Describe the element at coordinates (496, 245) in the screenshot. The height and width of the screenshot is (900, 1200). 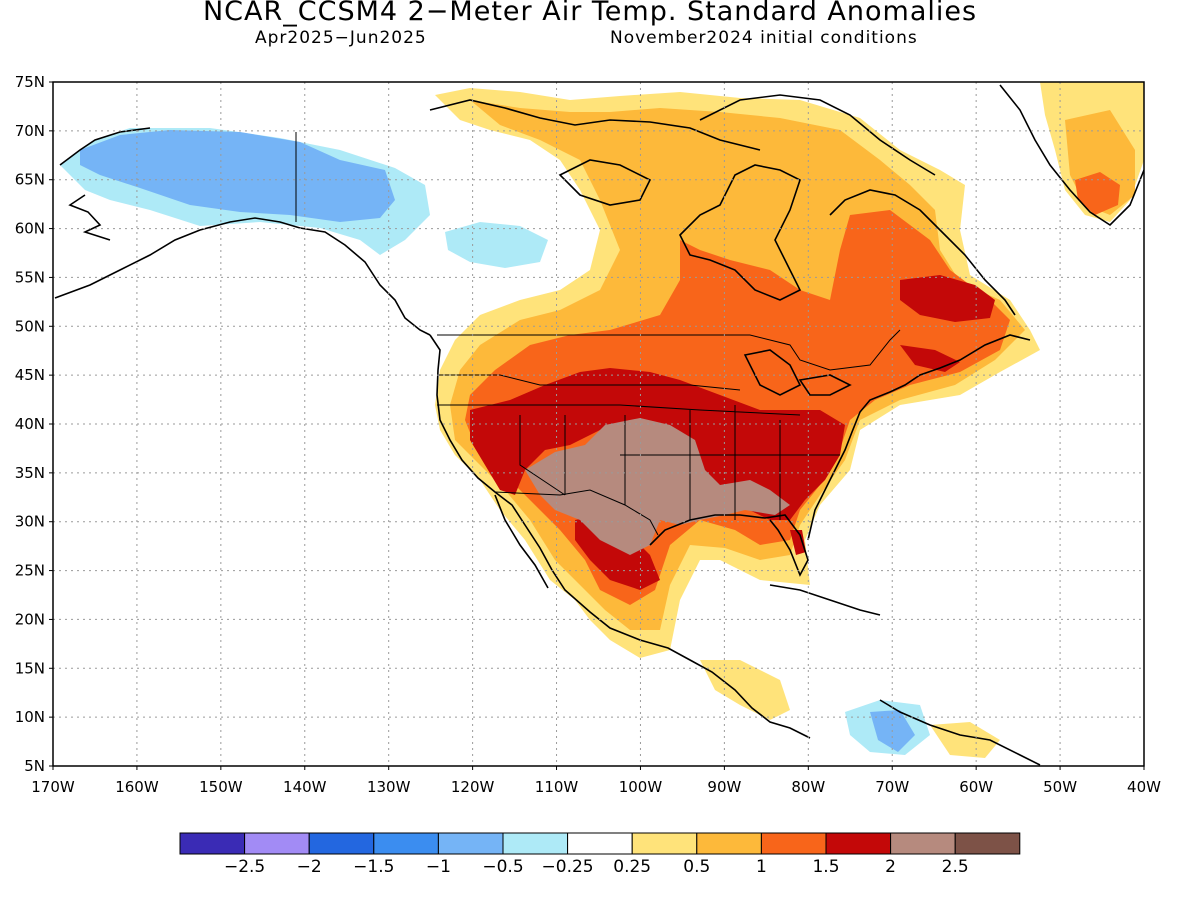
I see `hudson-west-cool` at that location.